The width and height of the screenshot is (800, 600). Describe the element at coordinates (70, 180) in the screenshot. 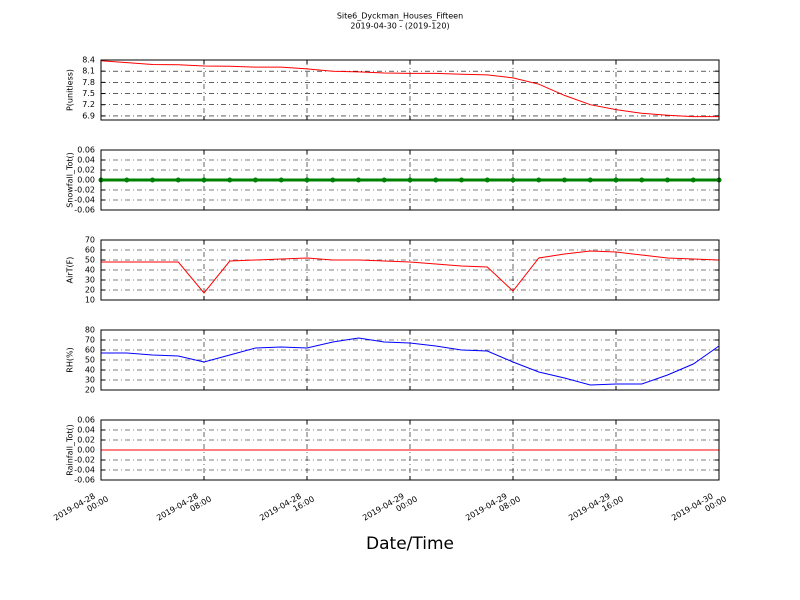

I see `y-axis-label: Snowfall_Tot()` at that location.